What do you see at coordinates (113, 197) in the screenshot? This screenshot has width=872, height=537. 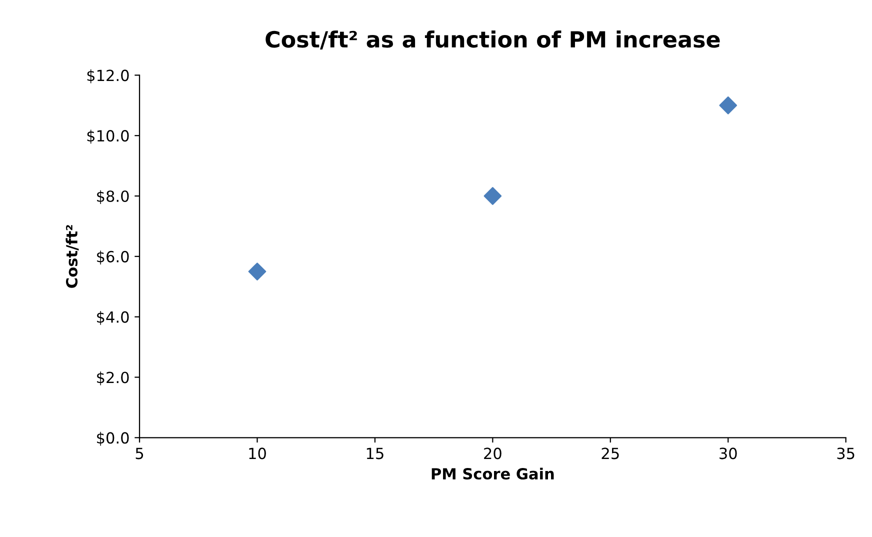 I see `y-tick-label: $8.0` at bounding box center [113, 197].